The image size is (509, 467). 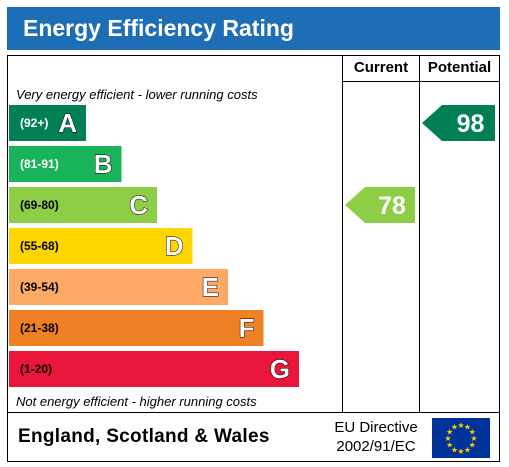 What do you see at coordinates (39, 328) in the screenshot?
I see `band-range-f: (21-38)` at bounding box center [39, 328].